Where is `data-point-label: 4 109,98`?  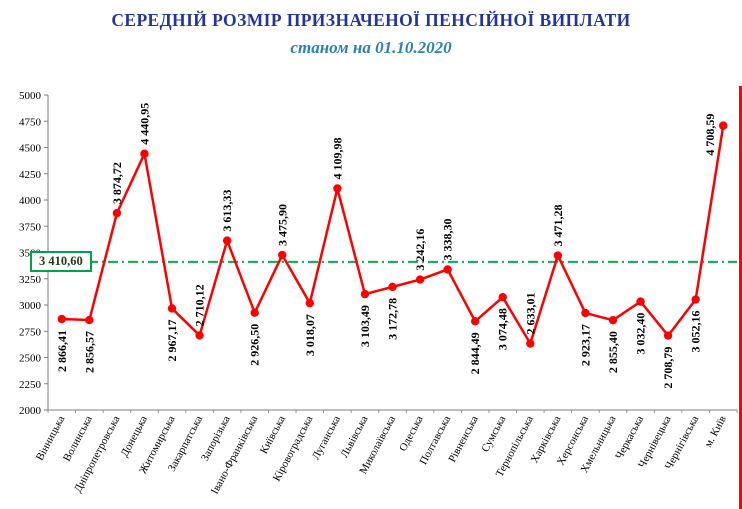 data-point-label: 4 109,98 is located at coordinates (337, 158).